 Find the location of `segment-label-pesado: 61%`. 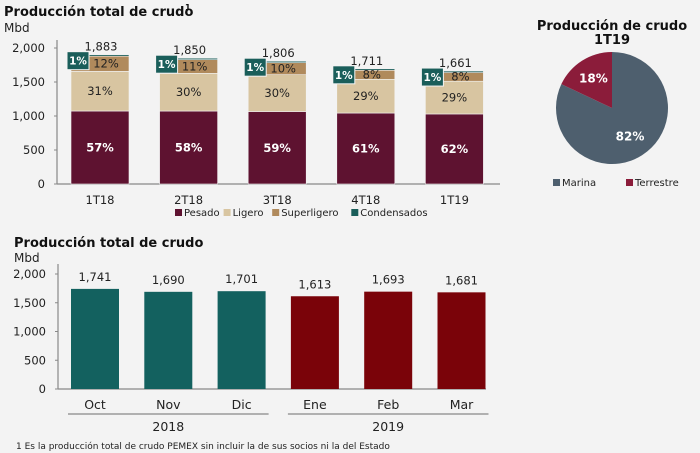

segment-label-pesado: 61% is located at coordinates (366, 149).